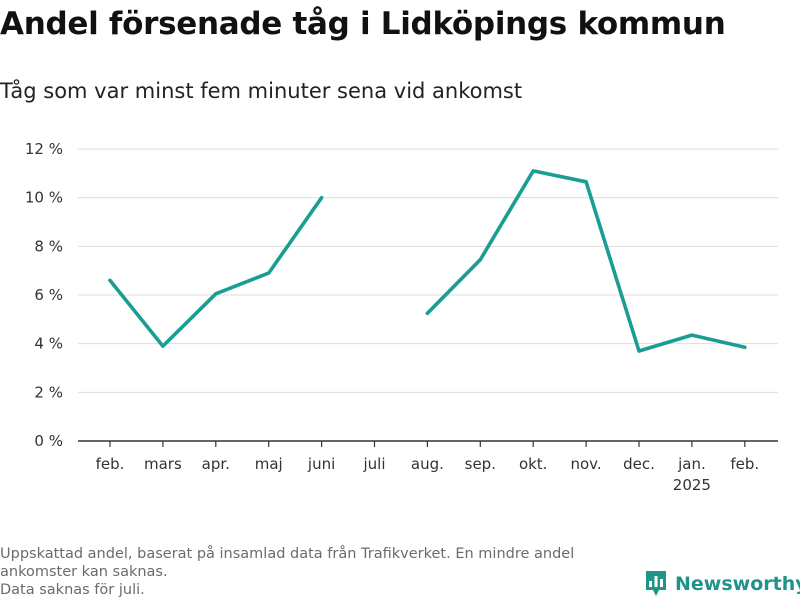  Describe the element at coordinates (48, 392) in the screenshot. I see `y-tick-label: 2 %` at that location.